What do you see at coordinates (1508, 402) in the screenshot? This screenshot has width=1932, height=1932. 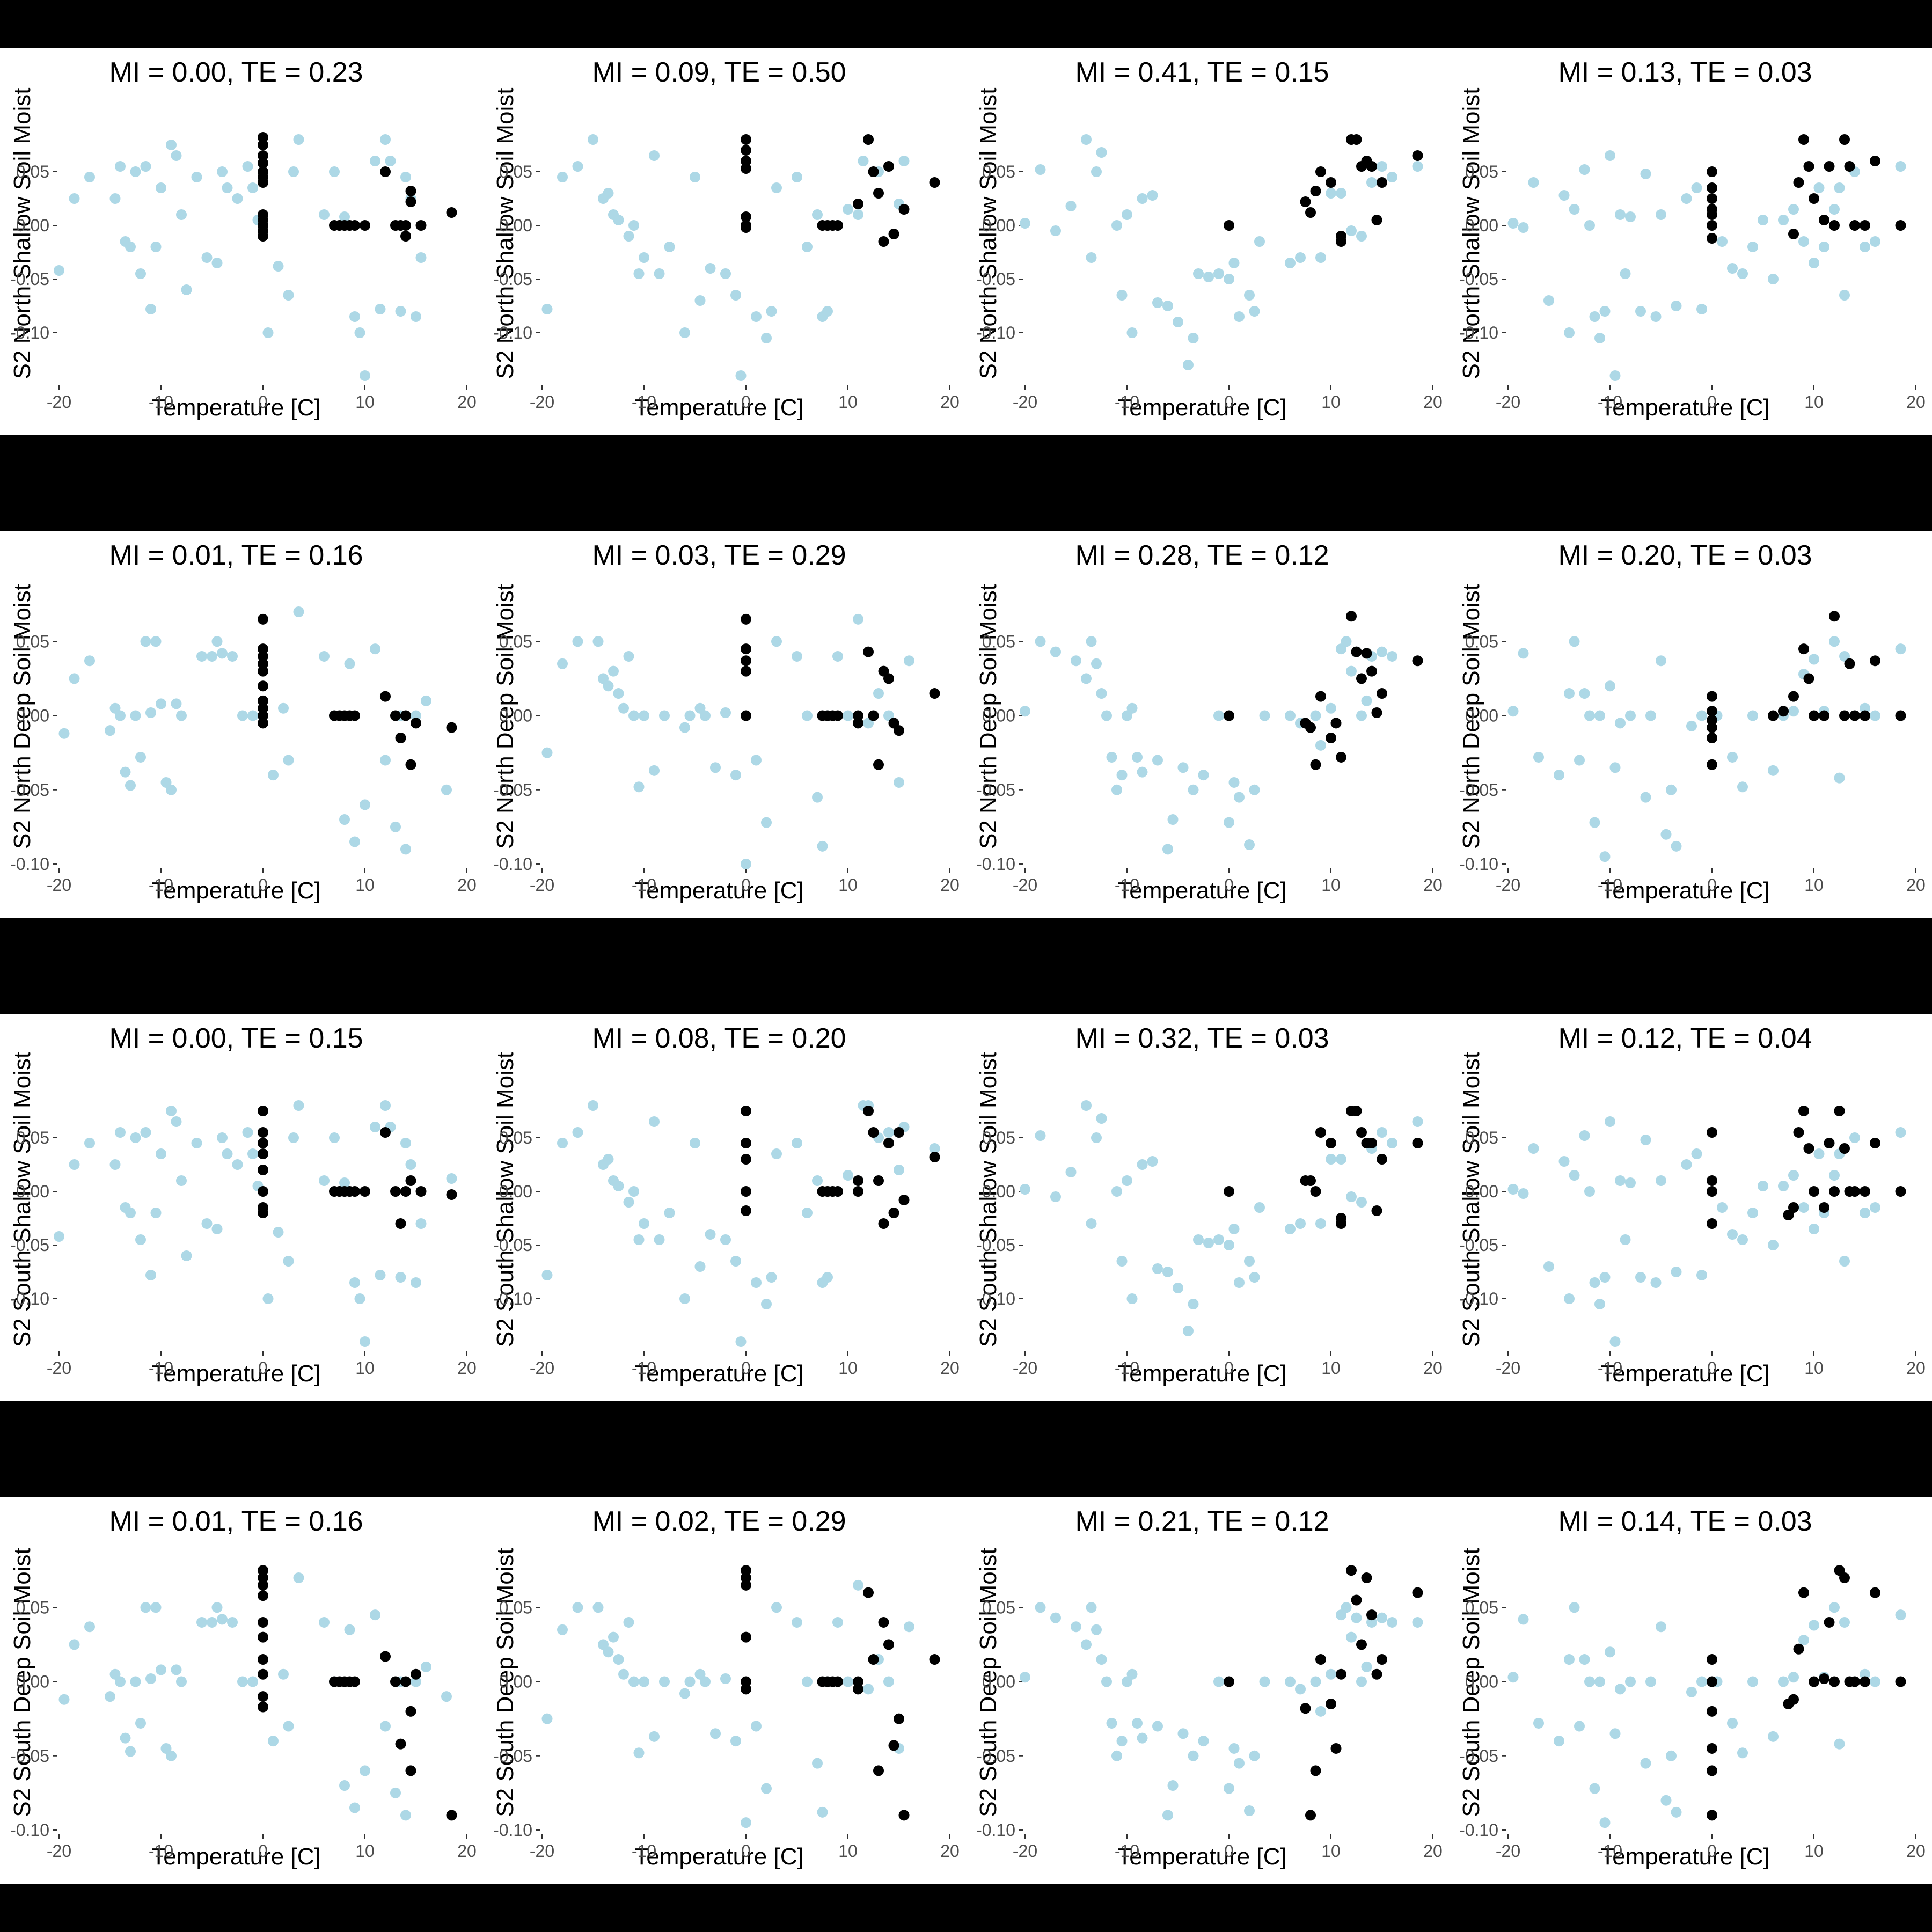 I see `x-tick-label: -20` at bounding box center [1508, 402].